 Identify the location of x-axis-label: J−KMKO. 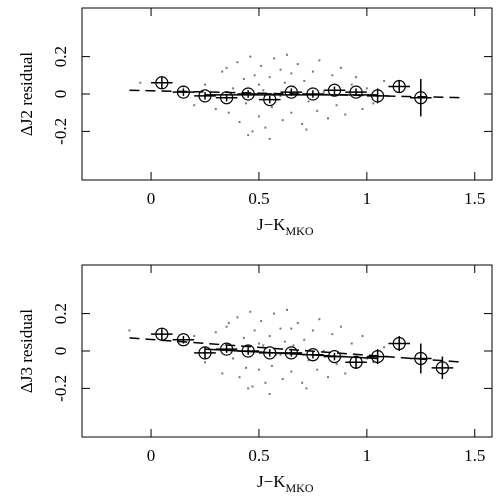
(285, 483).